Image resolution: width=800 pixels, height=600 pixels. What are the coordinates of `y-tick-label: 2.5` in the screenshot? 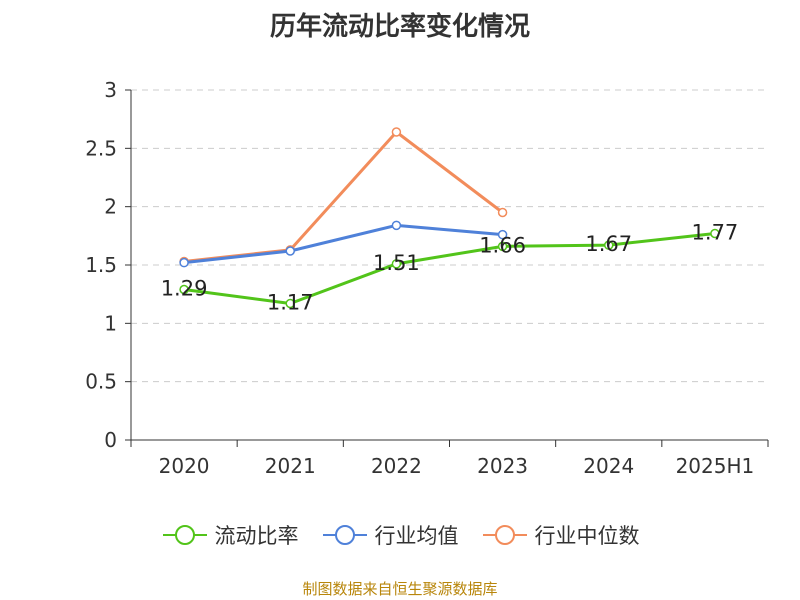 It's located at (101, 148).